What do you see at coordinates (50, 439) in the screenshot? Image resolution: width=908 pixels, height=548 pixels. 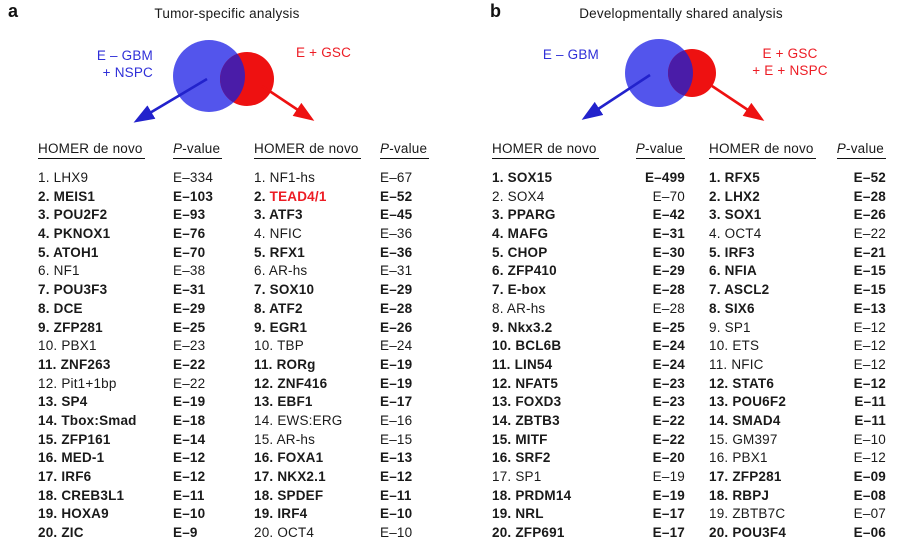 I see `motif-rank: 15.` at bounding box center [50, 439].